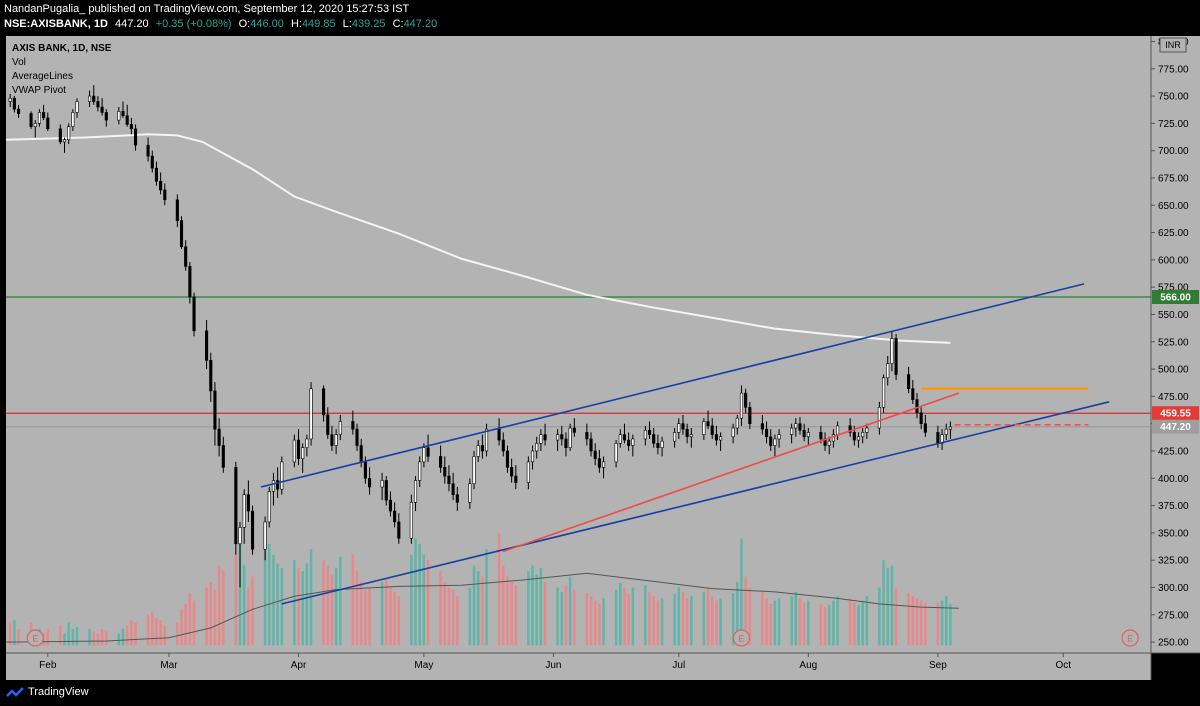 The height and width of the screenshot is (706, 1200). I want to click on low-label: L:, so click(347, 24).